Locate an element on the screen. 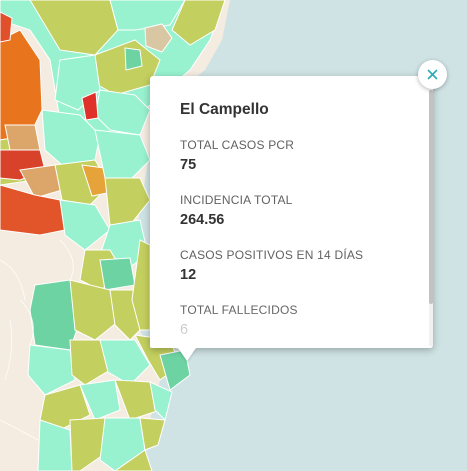 Image resolution: width=467 pixels, height=471 pixels. close-button is located at coordinates (432, 74).